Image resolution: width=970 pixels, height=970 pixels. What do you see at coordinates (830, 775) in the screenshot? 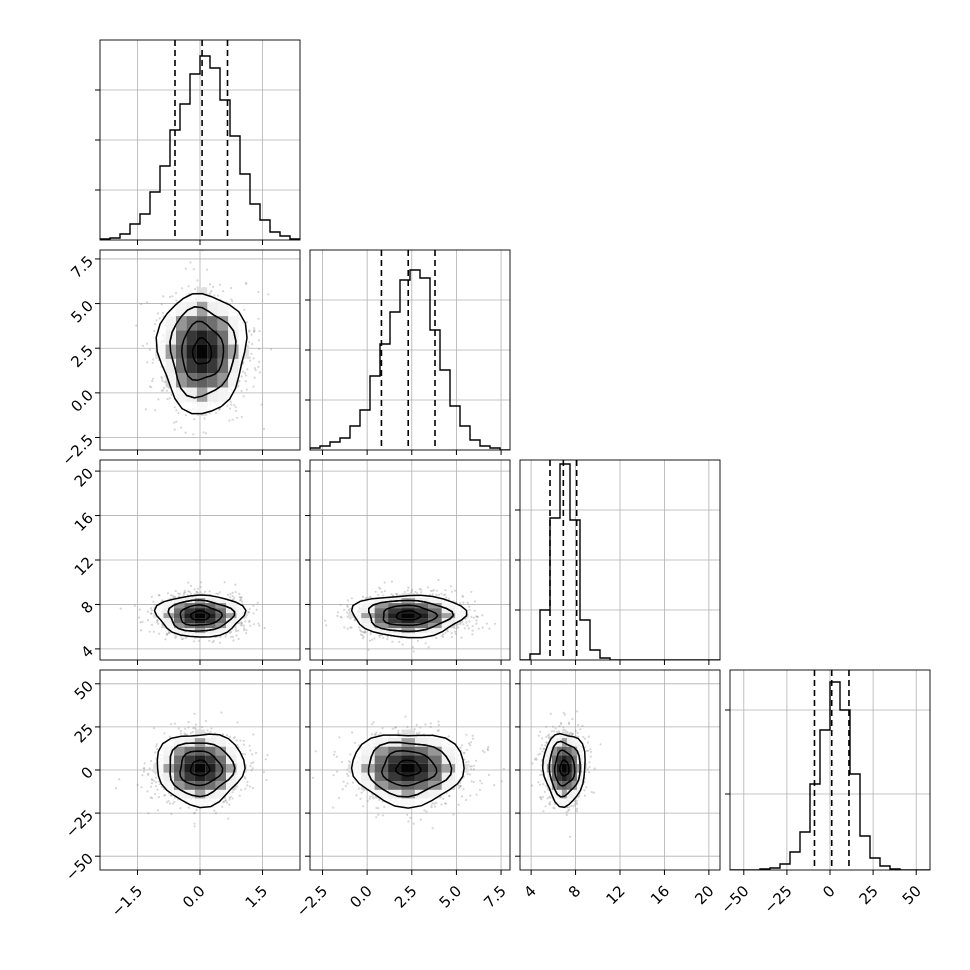
I see `histogram-step` at bounding box center [830, 775].